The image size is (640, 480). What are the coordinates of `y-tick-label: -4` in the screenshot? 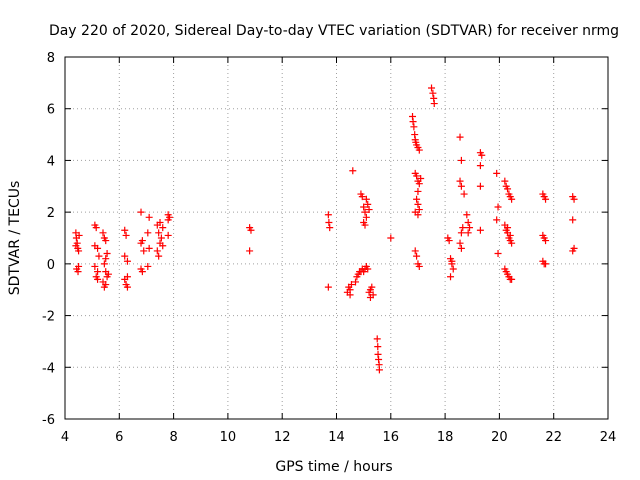 It's located at (48, 368).